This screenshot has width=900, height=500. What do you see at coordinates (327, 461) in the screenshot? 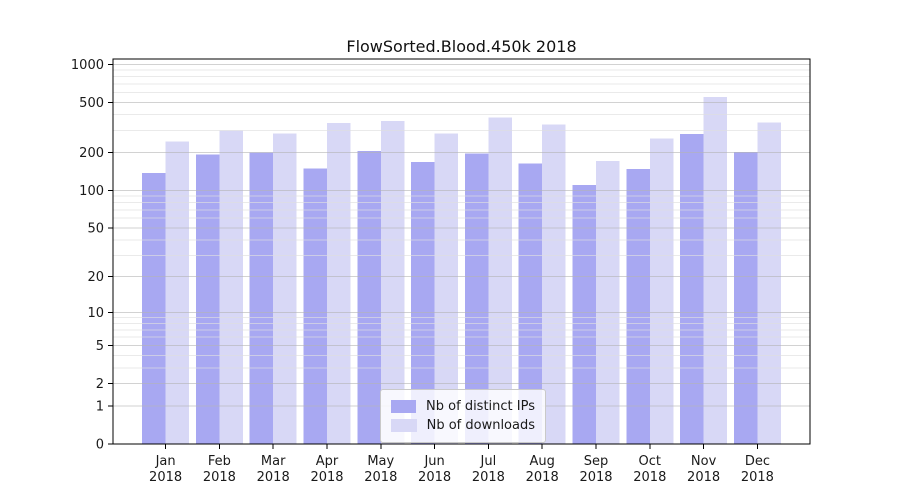
I see `x-tick-label-month-apr: Apr` at bounding box center [327, 461].